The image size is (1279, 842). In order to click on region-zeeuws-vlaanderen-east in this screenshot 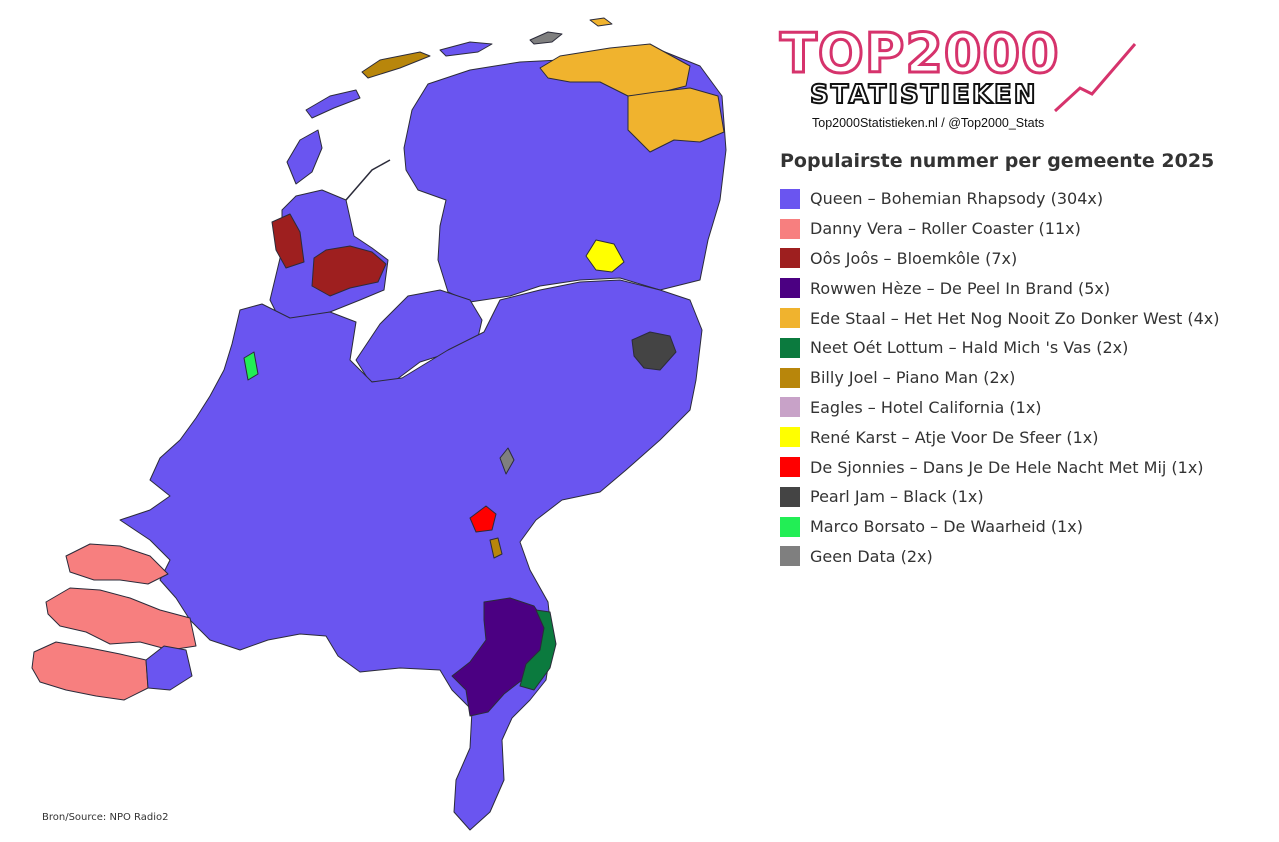, I will do `click(169, 668)`.